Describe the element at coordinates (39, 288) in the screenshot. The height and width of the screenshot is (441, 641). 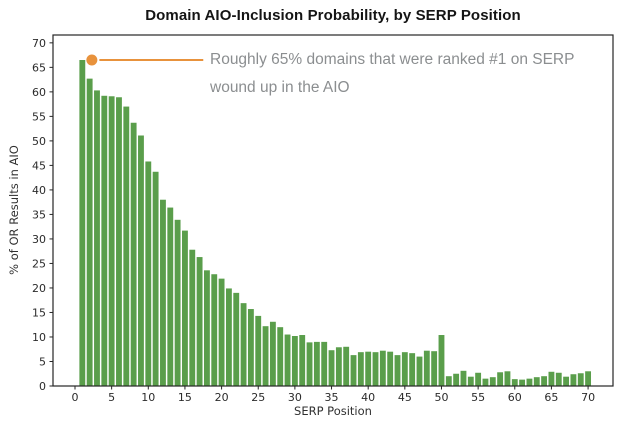
I see `y-tick-label: 20` at that location.